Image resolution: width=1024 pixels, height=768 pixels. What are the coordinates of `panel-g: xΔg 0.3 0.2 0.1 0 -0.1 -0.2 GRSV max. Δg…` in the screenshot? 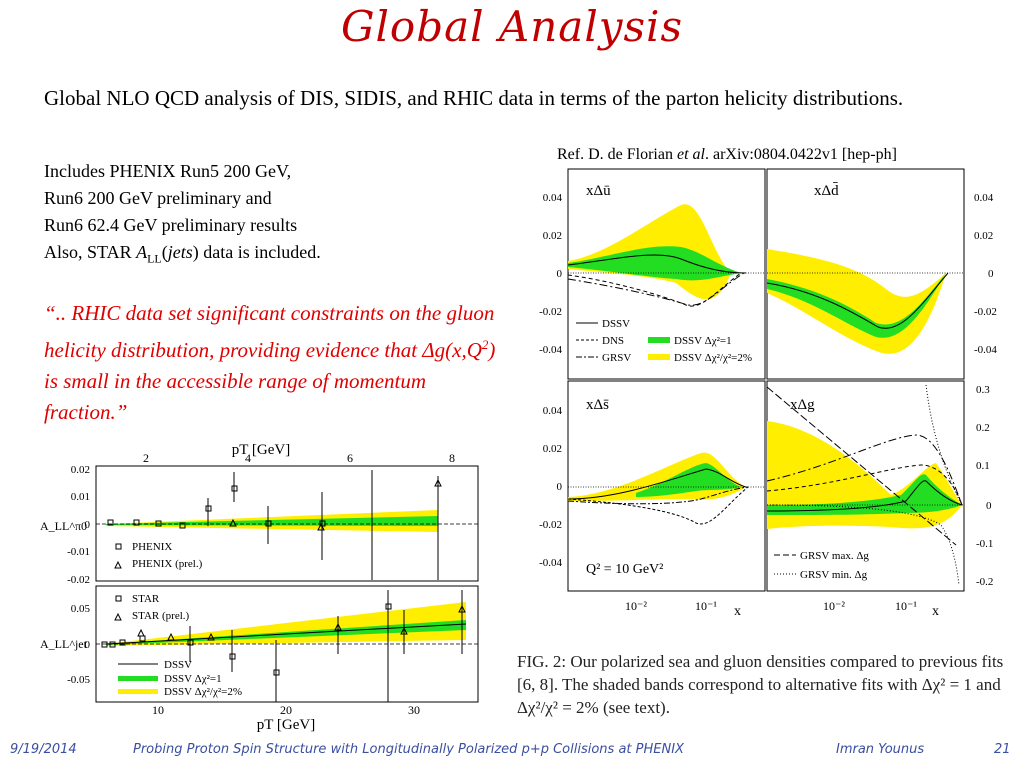 It's located at (879, 486).